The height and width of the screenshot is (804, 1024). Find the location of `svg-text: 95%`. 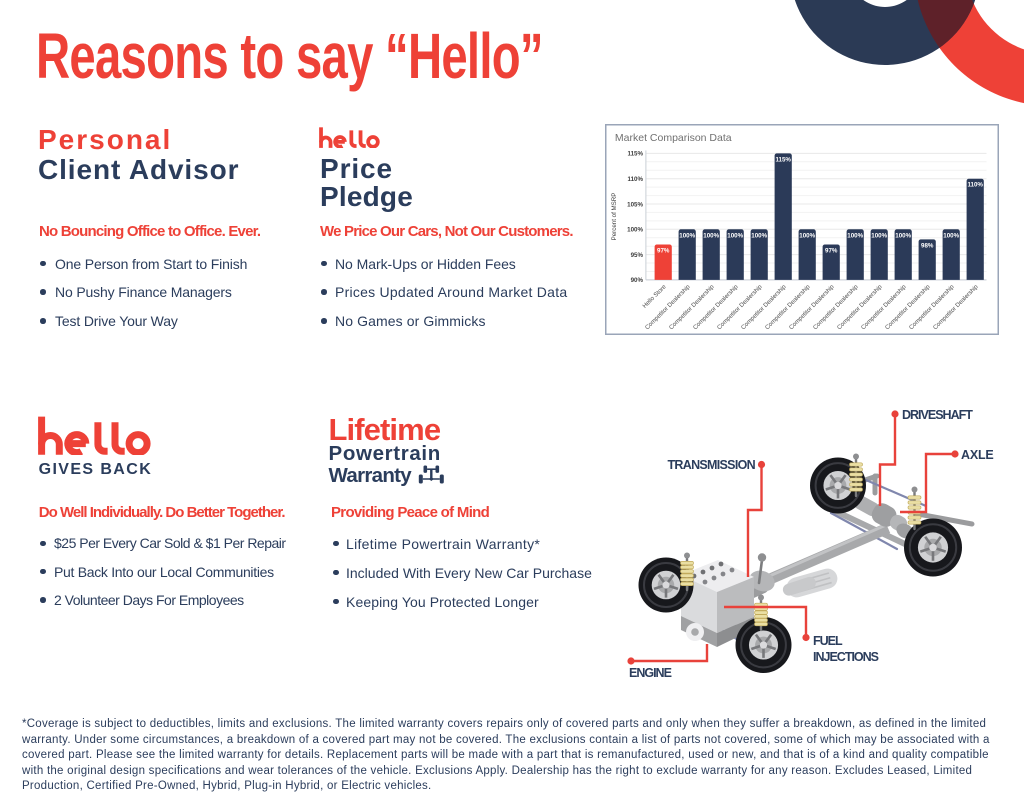

svg-text: 95% is located at coordinates (637, 254).